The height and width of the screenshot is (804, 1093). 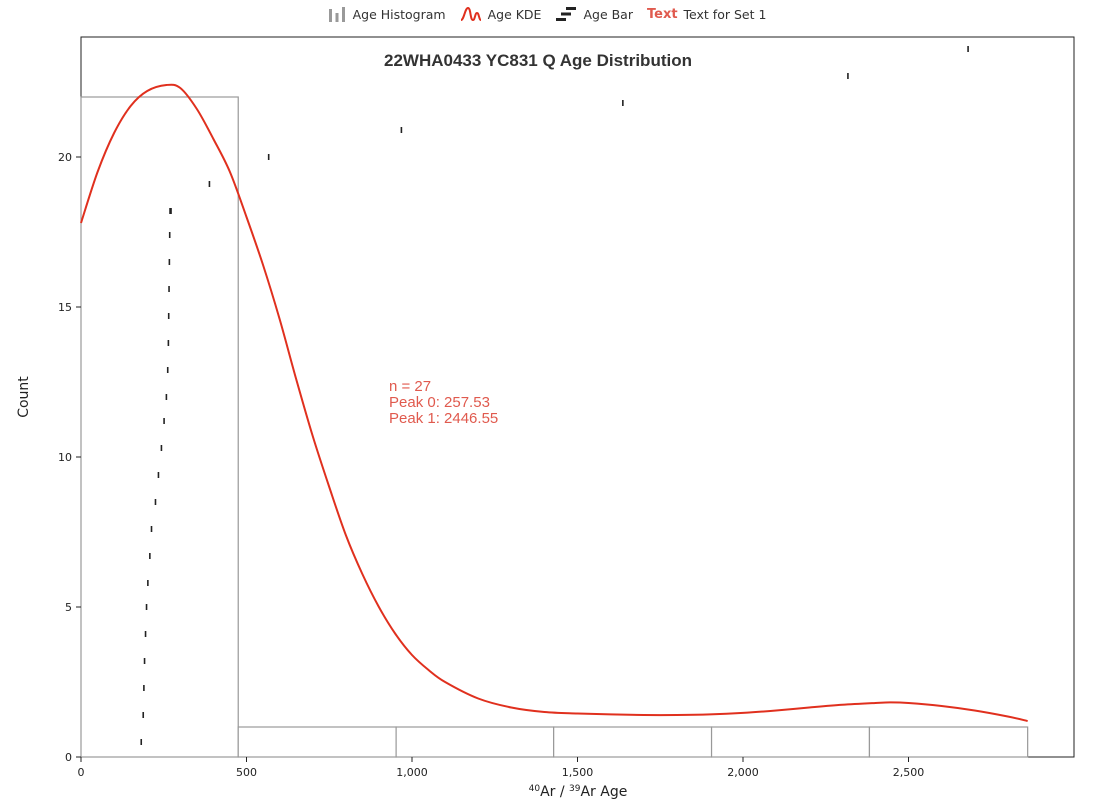 What do you see at coordinates (65, 457) in the screenshot?
I see `y-tick-label-2: 10` at bounding box center [65, 457].